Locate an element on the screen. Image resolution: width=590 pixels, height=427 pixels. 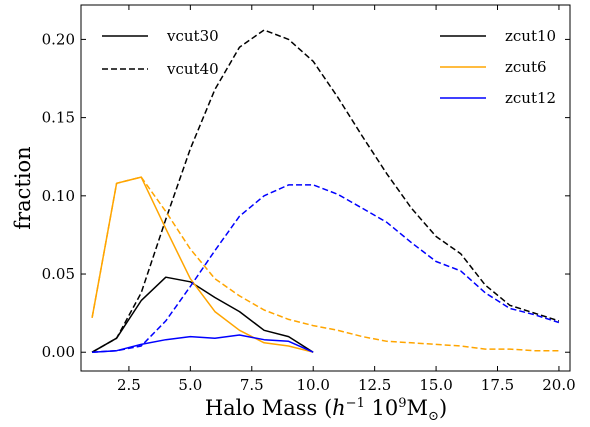
y-tick-label: 0.10 is located at coordinates (58, 196).